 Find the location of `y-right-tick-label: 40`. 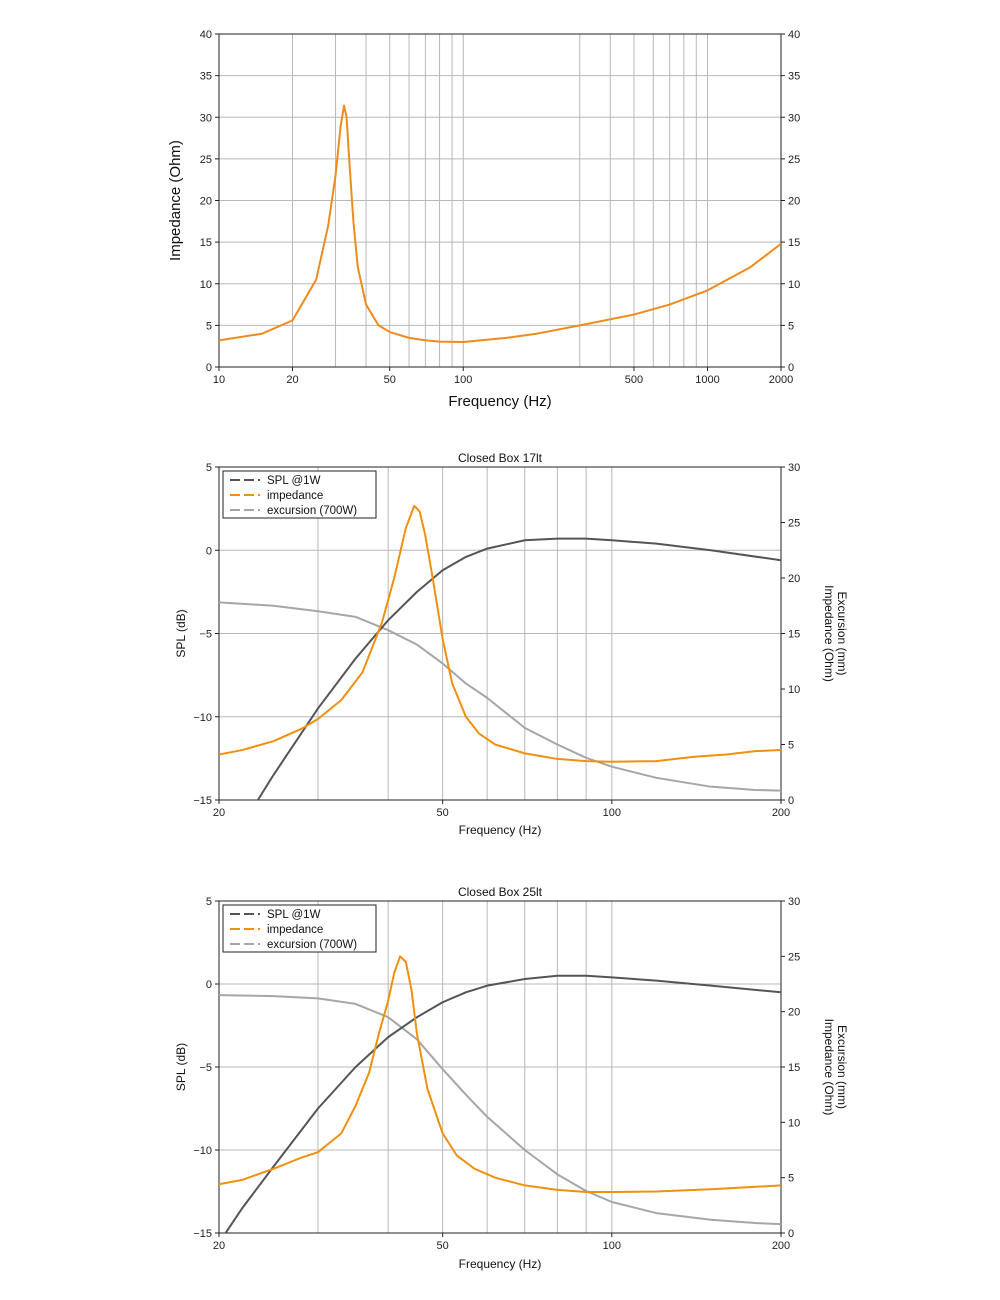

y-right-tick-label: 40 is located at coordinates (794, 35).